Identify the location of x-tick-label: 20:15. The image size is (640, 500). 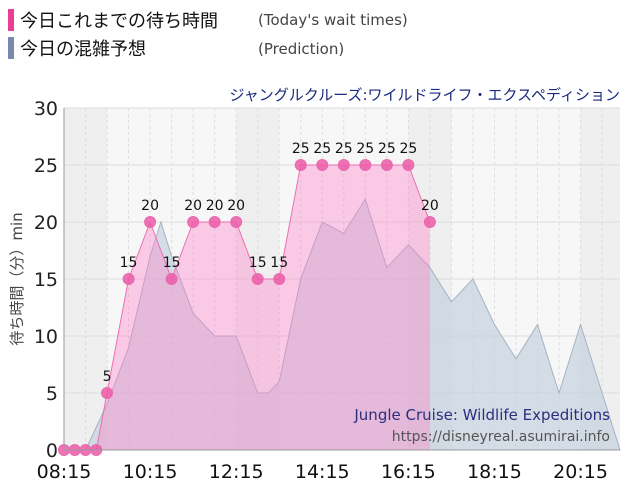
(580, 472).